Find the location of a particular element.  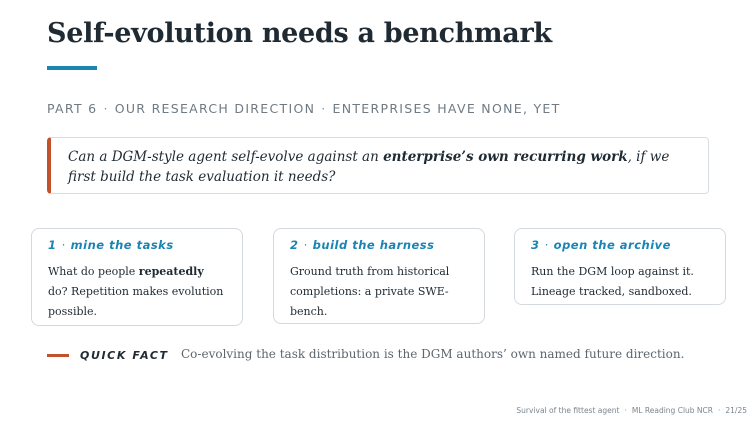

quick-fact-label: QUICK FACT is located at coordinates (124, 355).